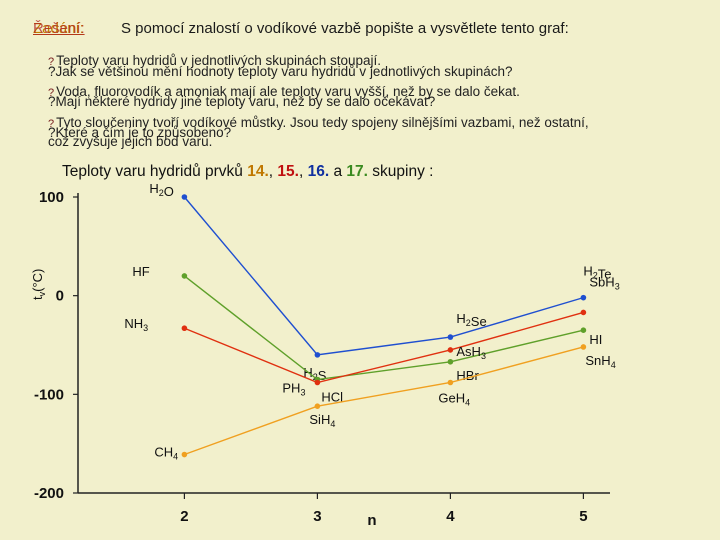 This screenshot has width=720, height=540. I want to click on data-label-snh4: SnH4, so click(600, 361).